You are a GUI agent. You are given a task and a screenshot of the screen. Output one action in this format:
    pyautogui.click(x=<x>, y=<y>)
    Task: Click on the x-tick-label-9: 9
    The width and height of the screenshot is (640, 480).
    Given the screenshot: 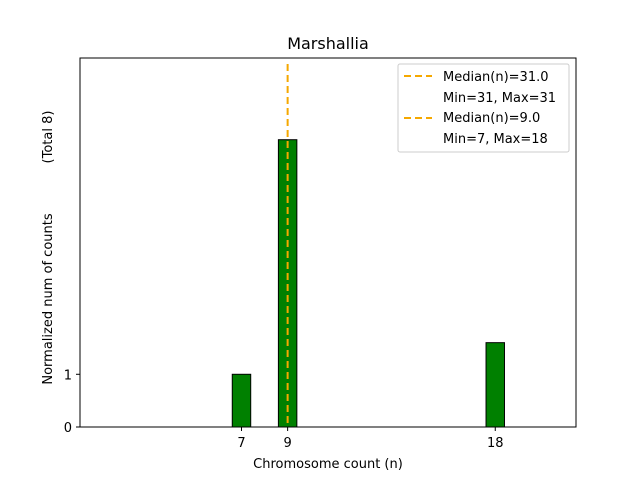 What is the action you would take?
    pyautogui.click(x=287, y=443)
    